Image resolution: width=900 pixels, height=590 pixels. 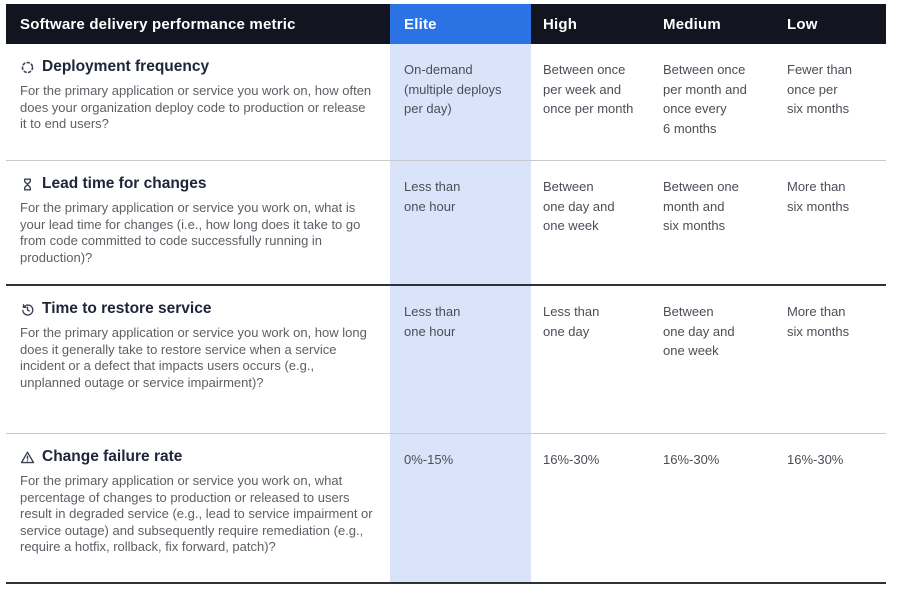 What do you see at coordinates (571, 459) in the screenshot?
I see `value-high: 16%-30%` at bounding box center [571, 459].